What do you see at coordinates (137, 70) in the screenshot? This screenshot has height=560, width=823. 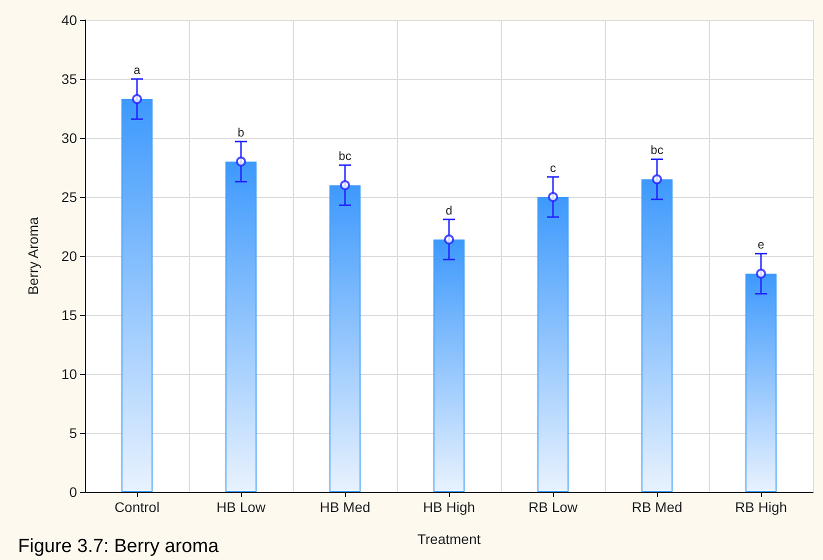 I see `annotation: a` at bounding box center [137, 70].